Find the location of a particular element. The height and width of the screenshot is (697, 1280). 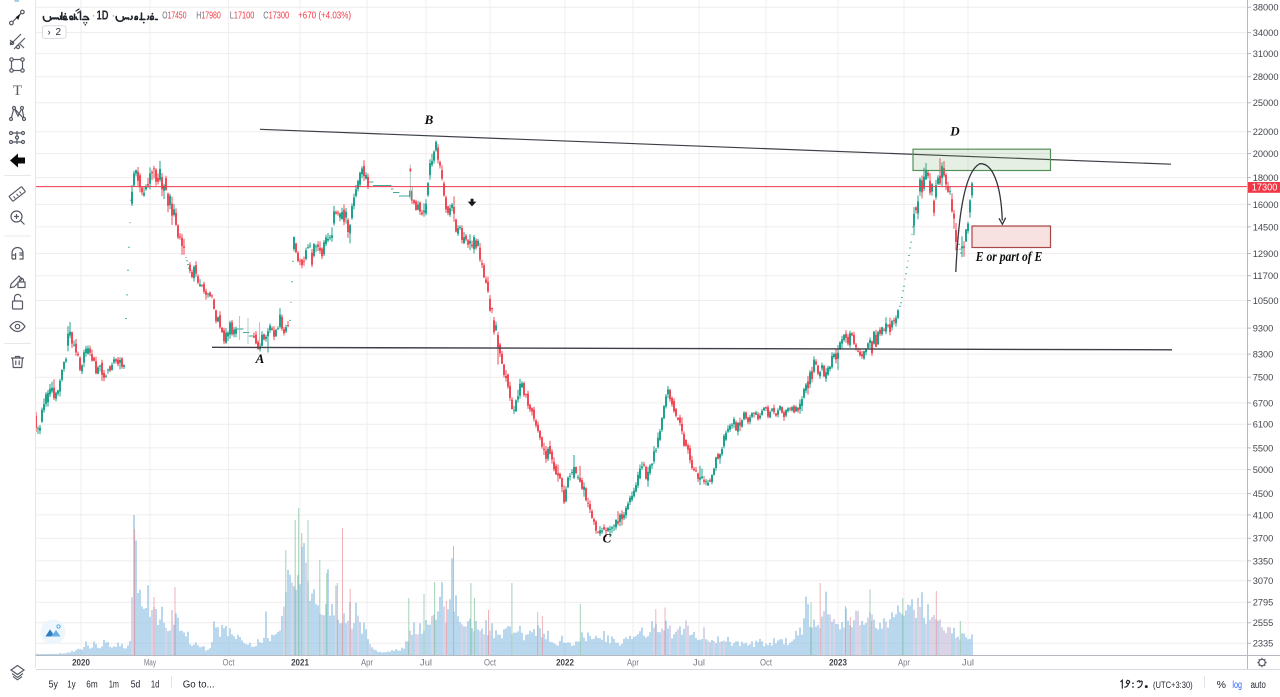

svg-text: E or part of E is located at coordinates (1008, 256).